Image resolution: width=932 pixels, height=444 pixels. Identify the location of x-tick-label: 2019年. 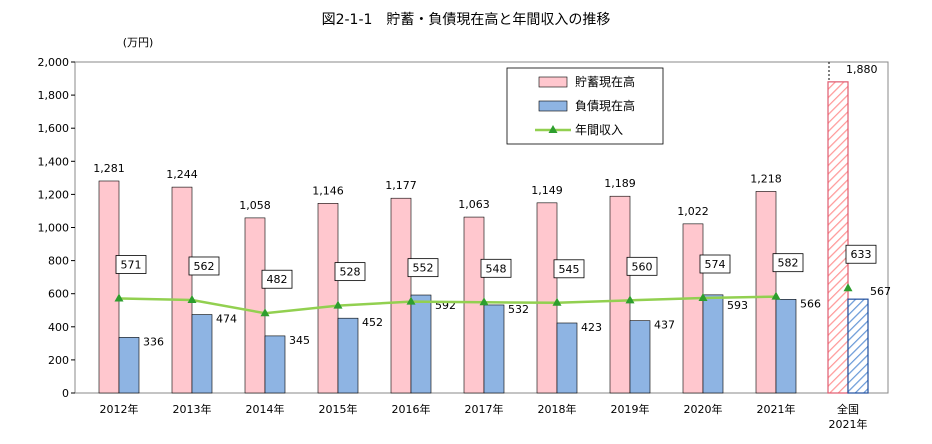
(630, 409).